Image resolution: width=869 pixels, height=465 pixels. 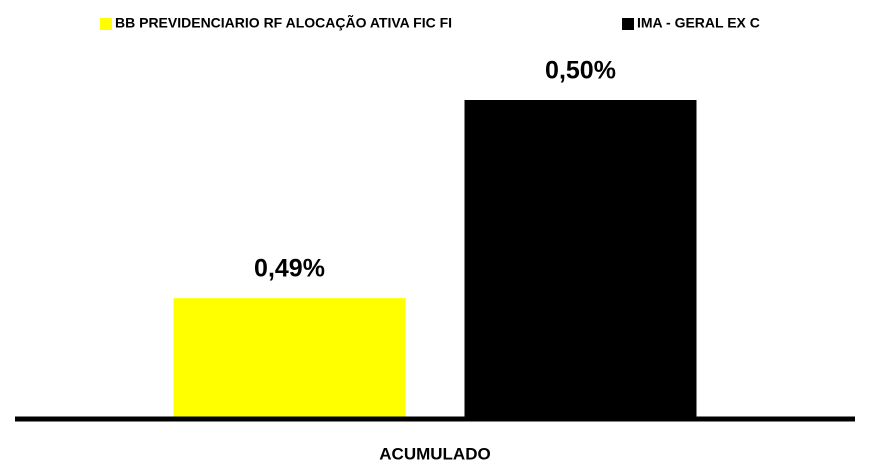 I want to click on data-label: 0,50%, so click(x=580, y=71).